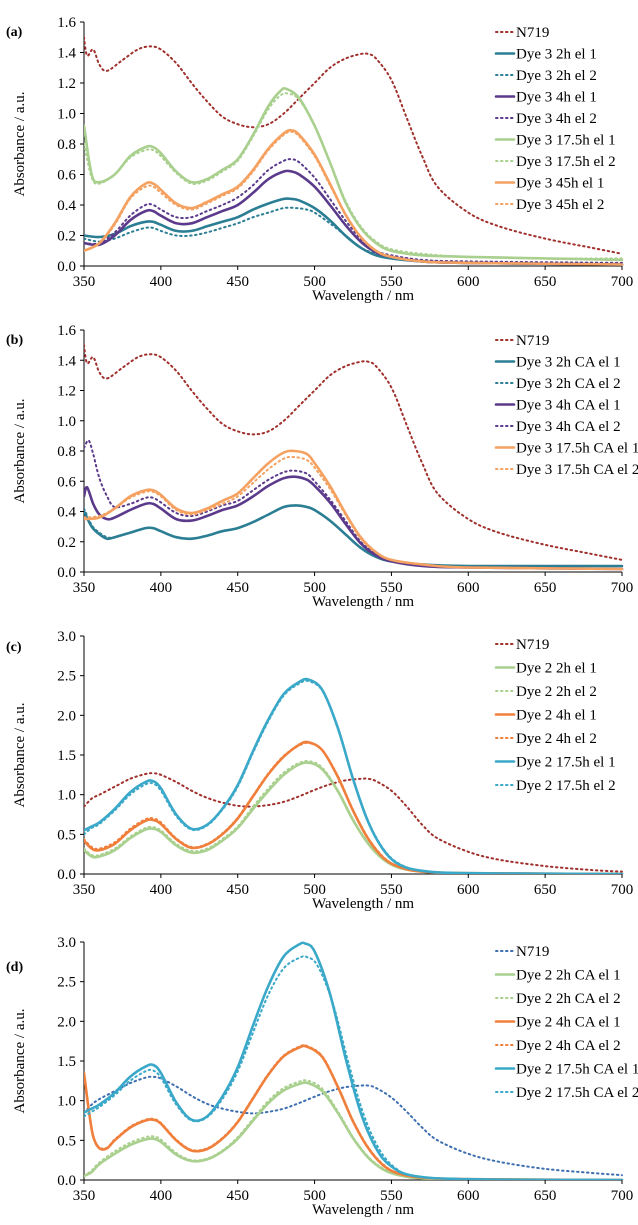  I want to click on panel-label: (d), so click(14, 967).